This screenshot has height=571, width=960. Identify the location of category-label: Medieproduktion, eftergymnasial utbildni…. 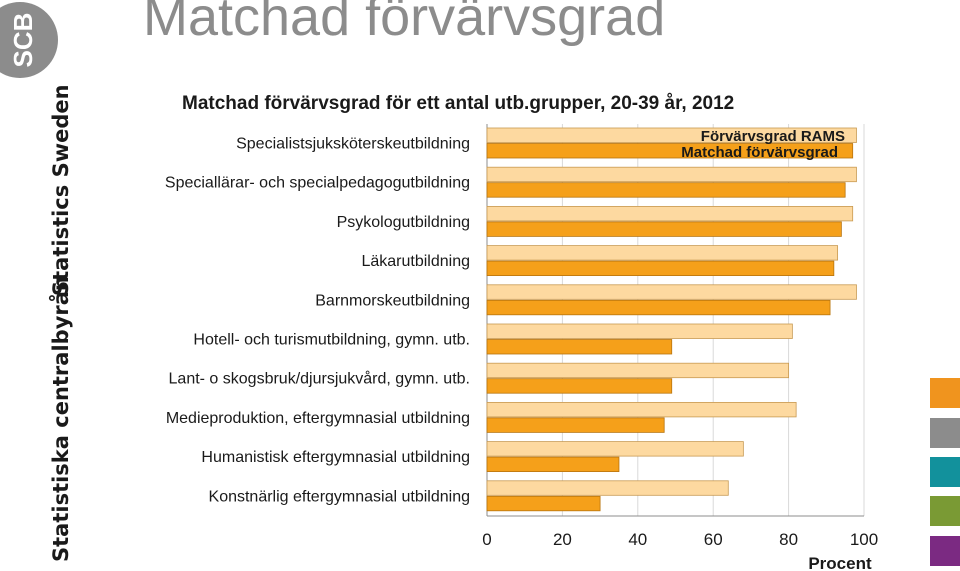
(318, 418).